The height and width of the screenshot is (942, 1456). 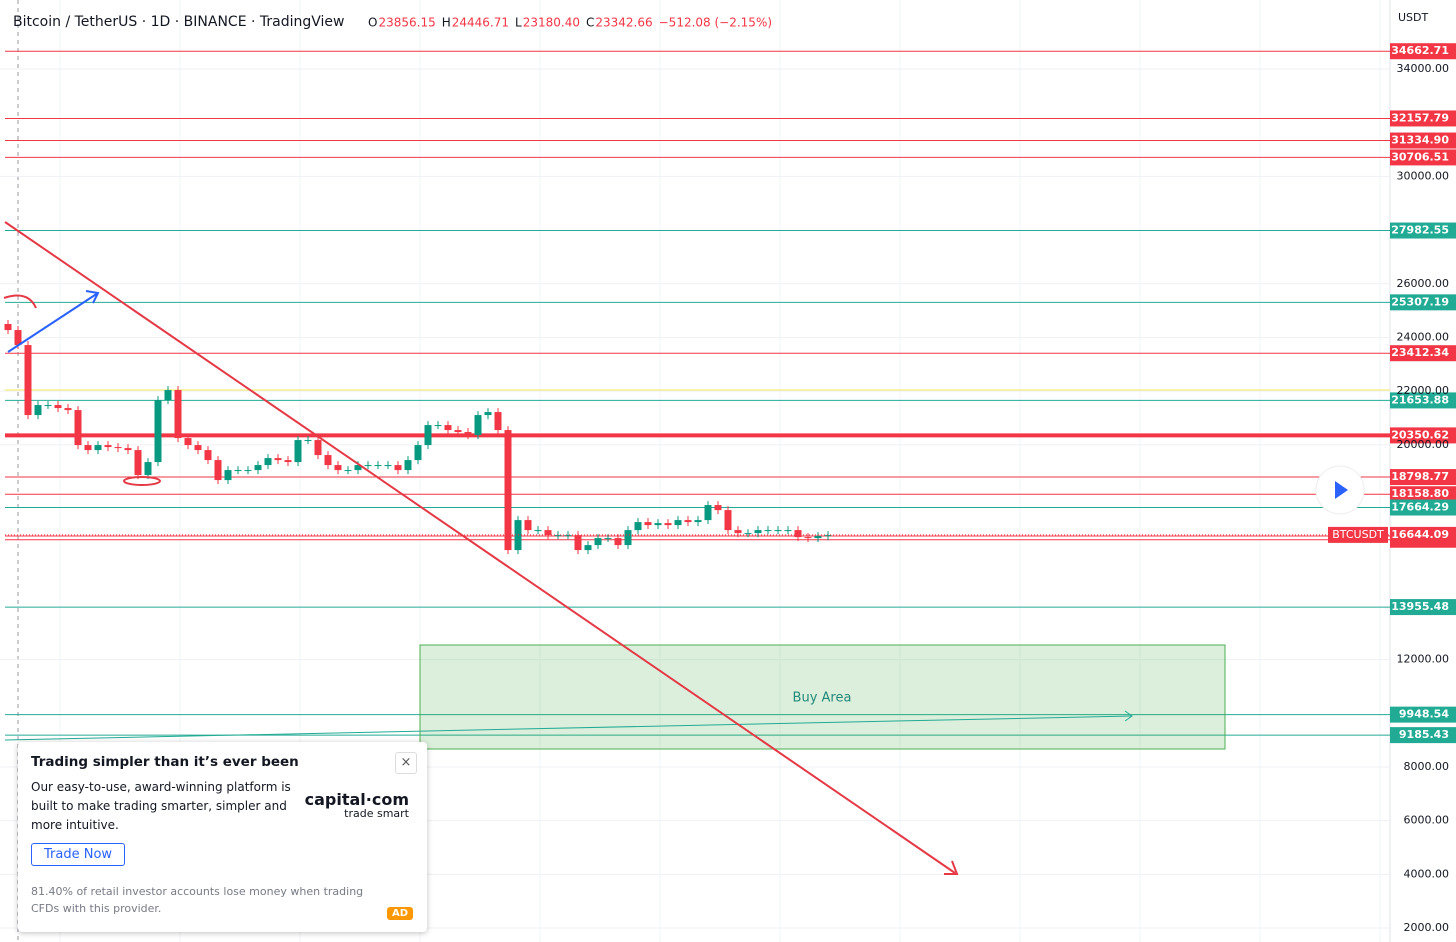 What do you see at coordinates (165, 762) in the screenshot?
I see `ad-title: Trading simpler than it’s ever been` at bounding box center [165, 762].